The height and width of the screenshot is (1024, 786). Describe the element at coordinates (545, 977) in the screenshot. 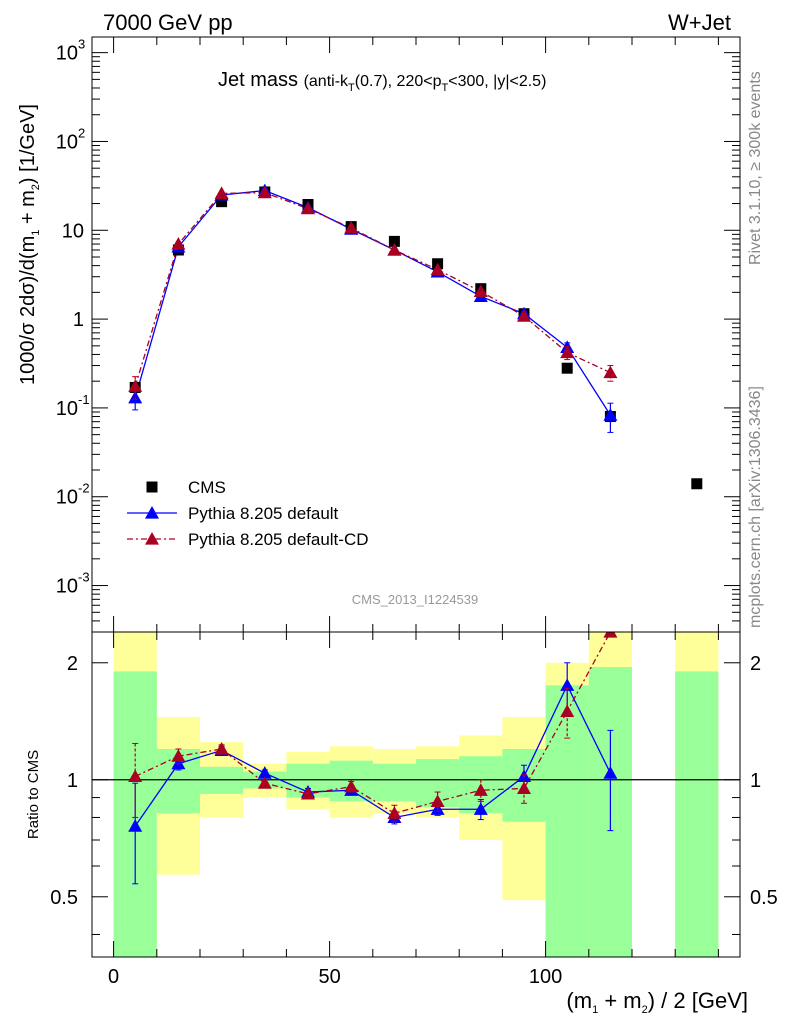

I see `x-tick-label: 100` at that location.